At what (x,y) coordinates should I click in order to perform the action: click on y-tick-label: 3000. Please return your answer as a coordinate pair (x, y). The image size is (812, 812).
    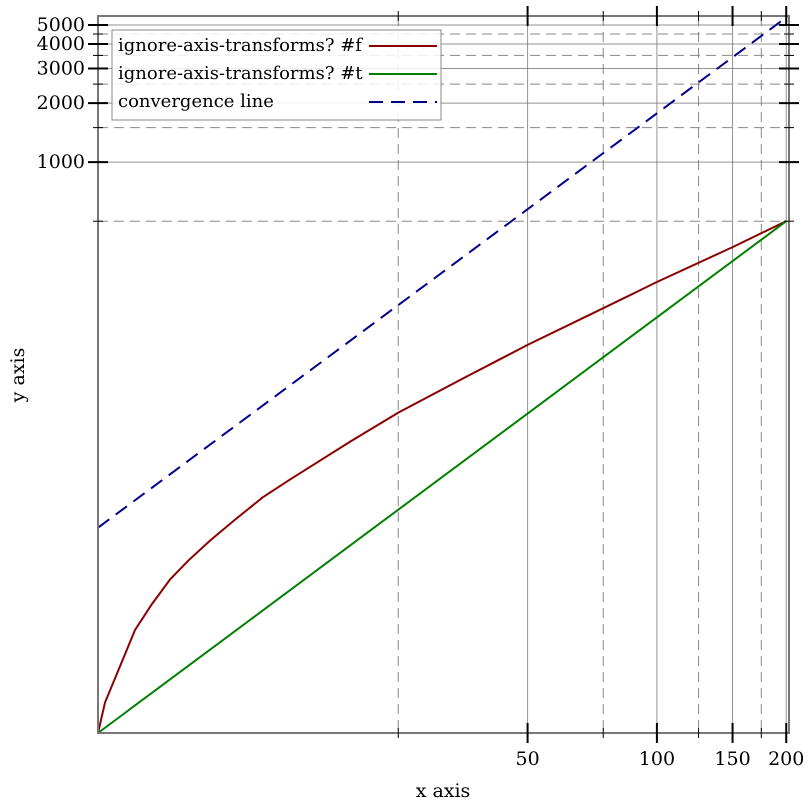
    Looking at the image, I should click on (61, 69).